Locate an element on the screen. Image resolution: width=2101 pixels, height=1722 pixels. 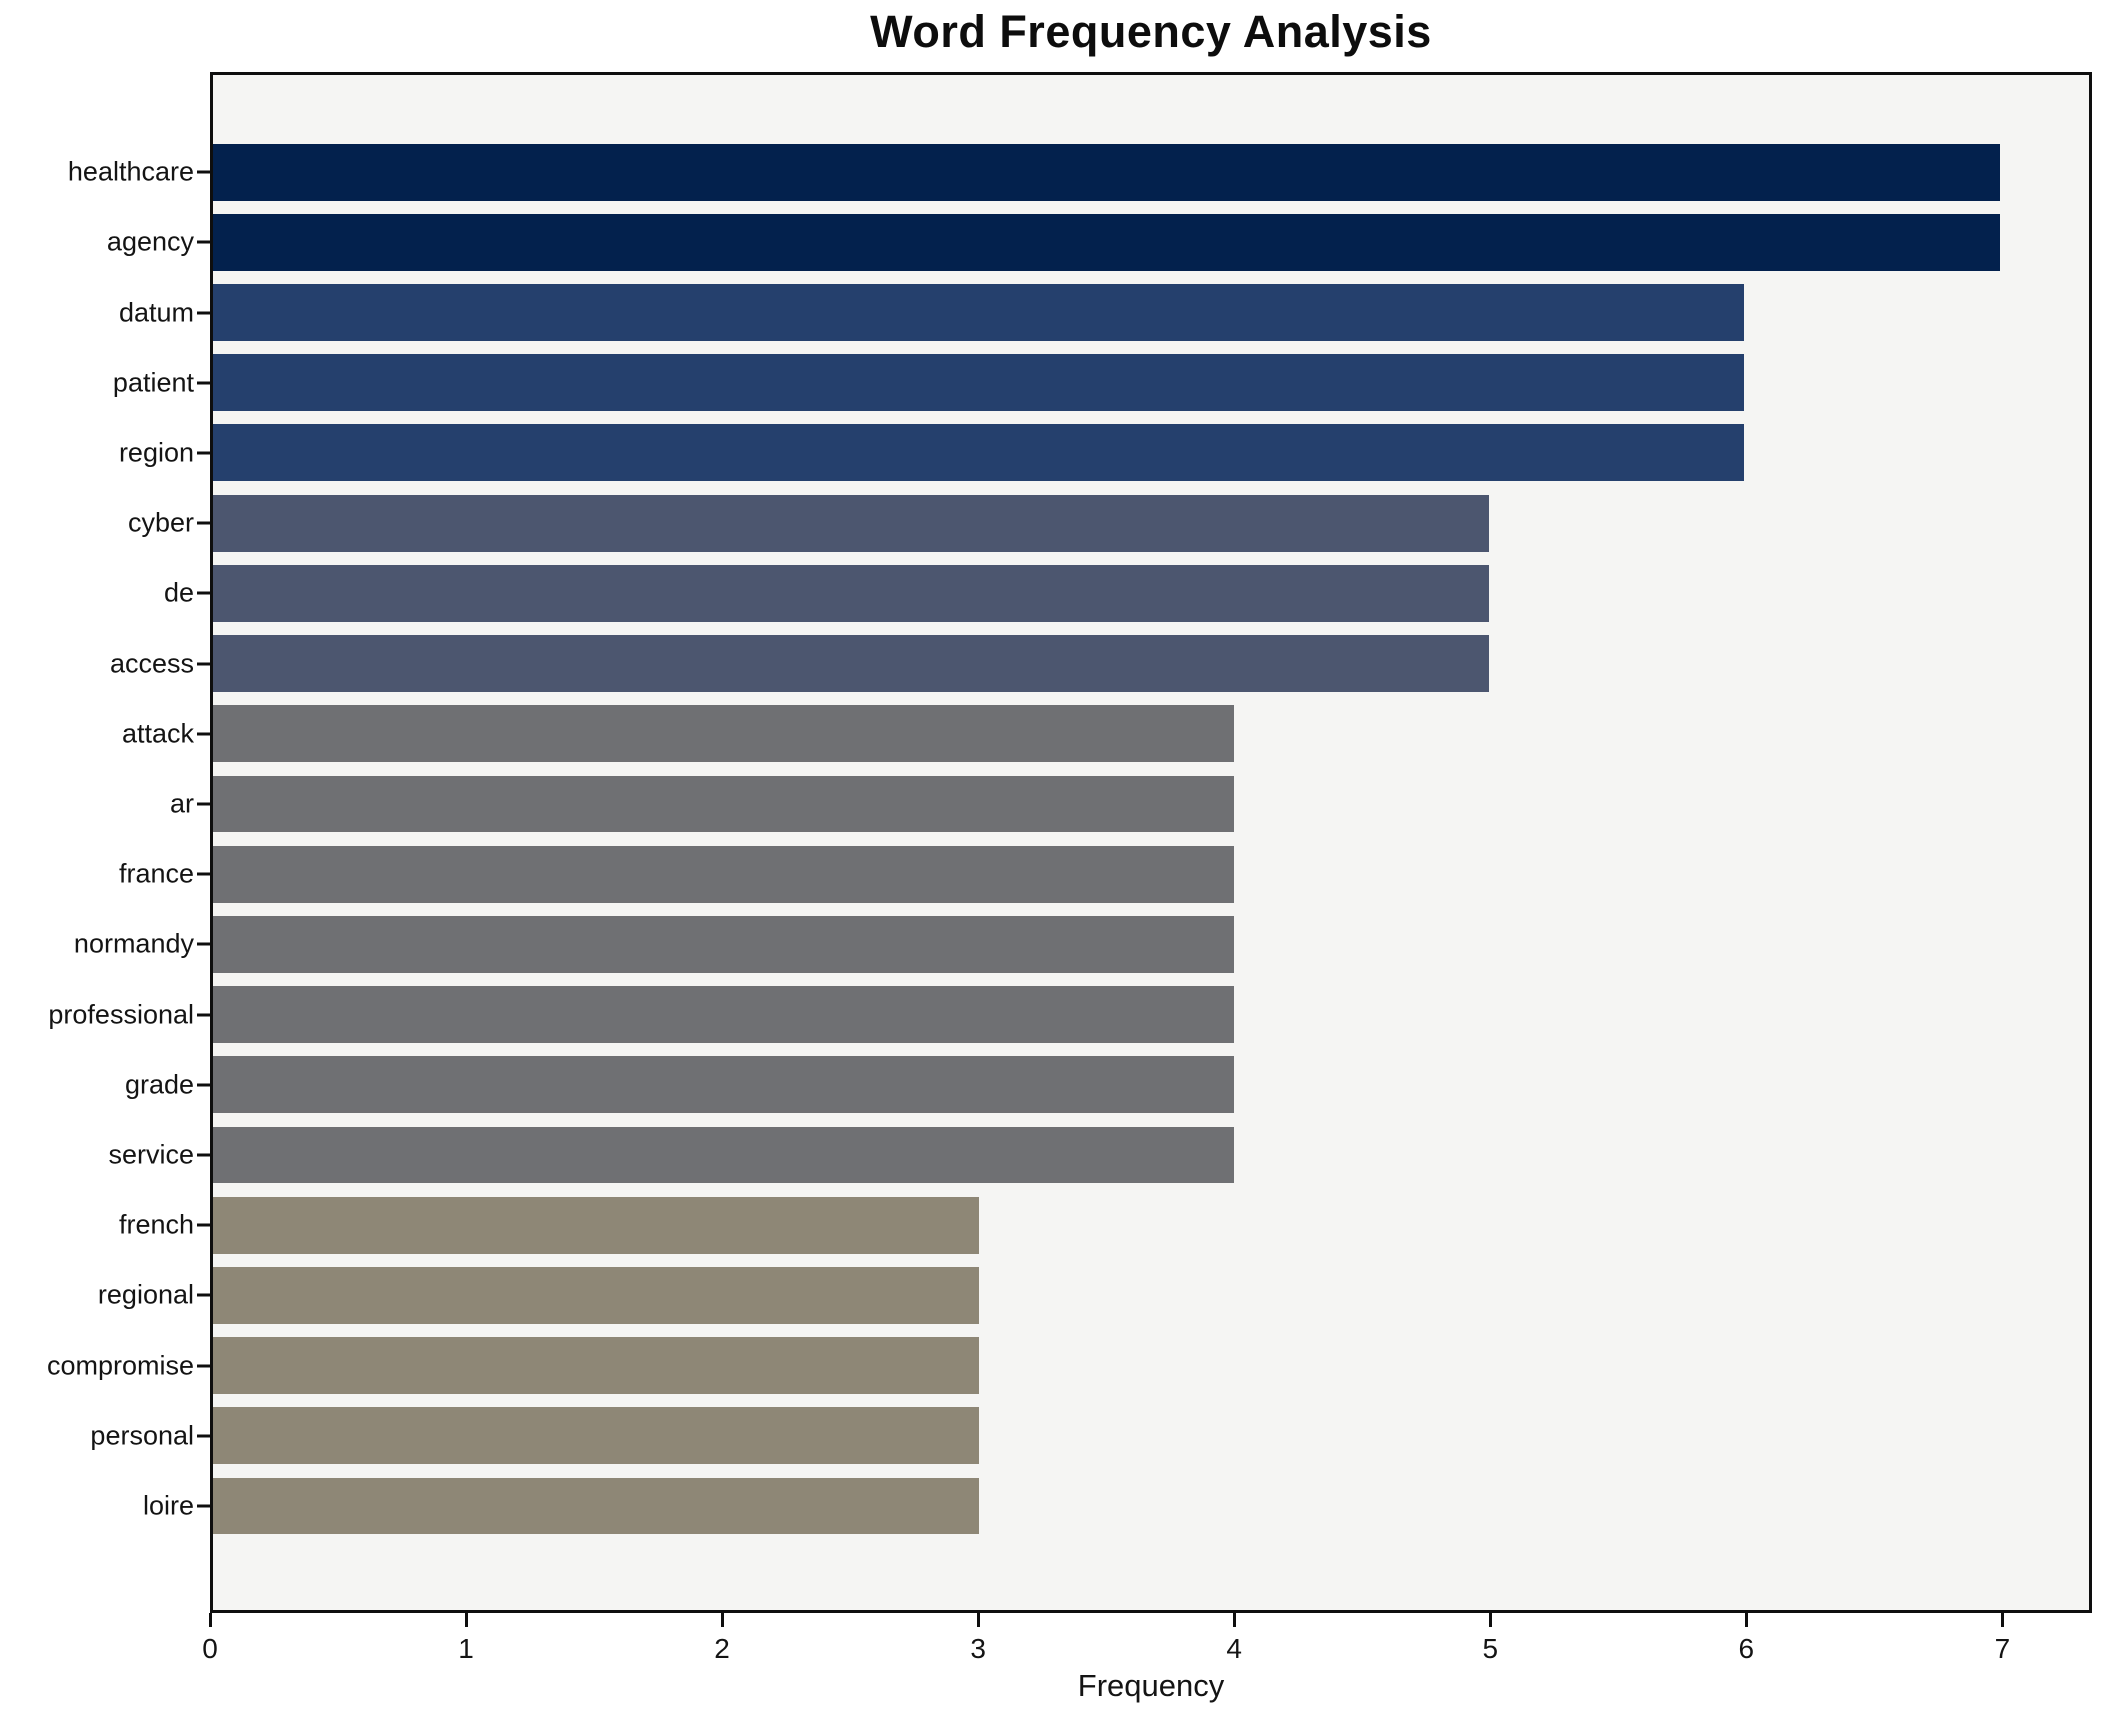
bar-row: region is located at coordinates (1104, 453).